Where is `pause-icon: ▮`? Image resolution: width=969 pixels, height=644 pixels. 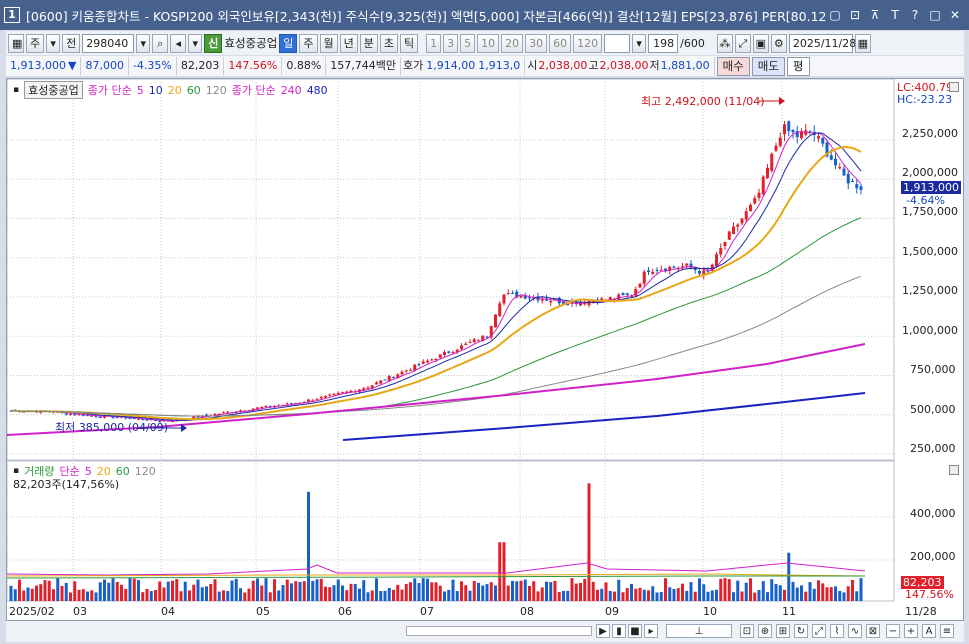 pause-icon: ▮ is located at coordinates (619, 631).